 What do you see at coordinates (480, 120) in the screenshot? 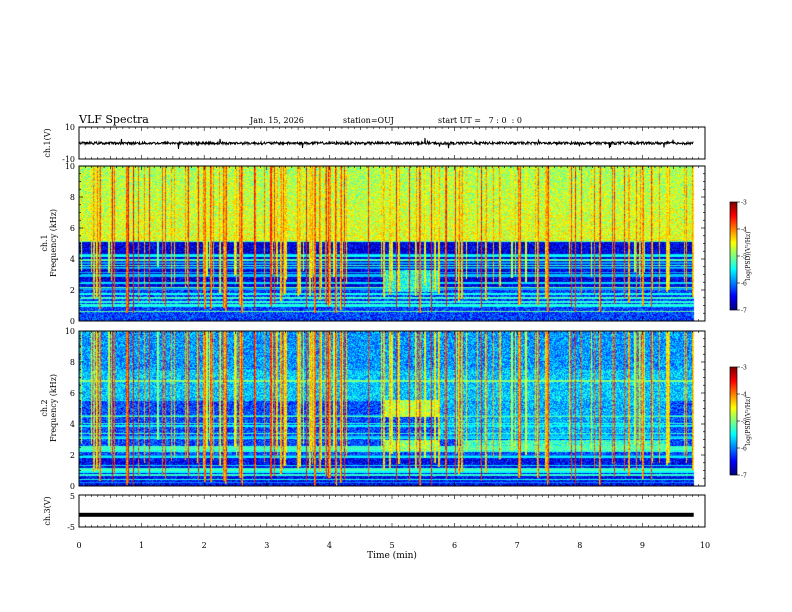
I see `start-ut-label: start UT = 7 : 0 : 0` at bounding box center [480, 120].